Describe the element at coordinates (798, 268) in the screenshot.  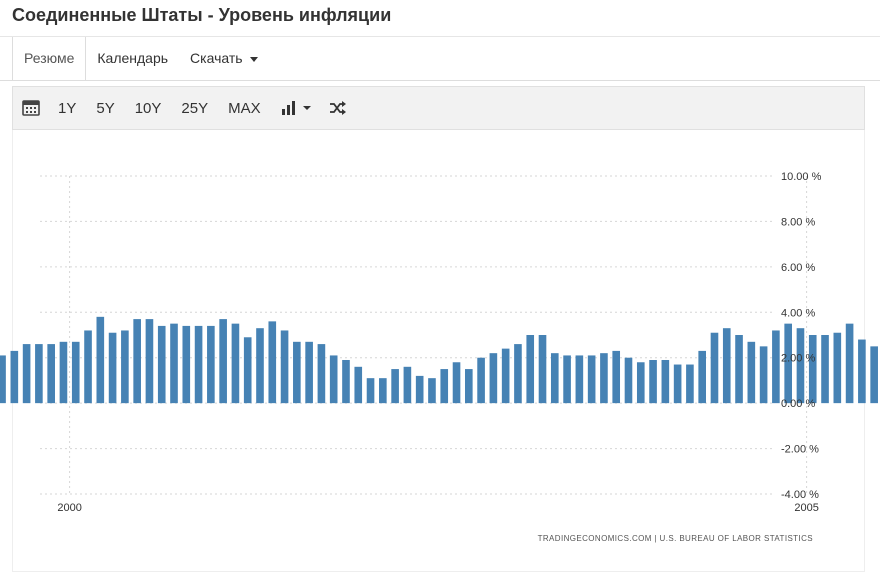
I see `y-tick-label: 6.00 %` at that location.